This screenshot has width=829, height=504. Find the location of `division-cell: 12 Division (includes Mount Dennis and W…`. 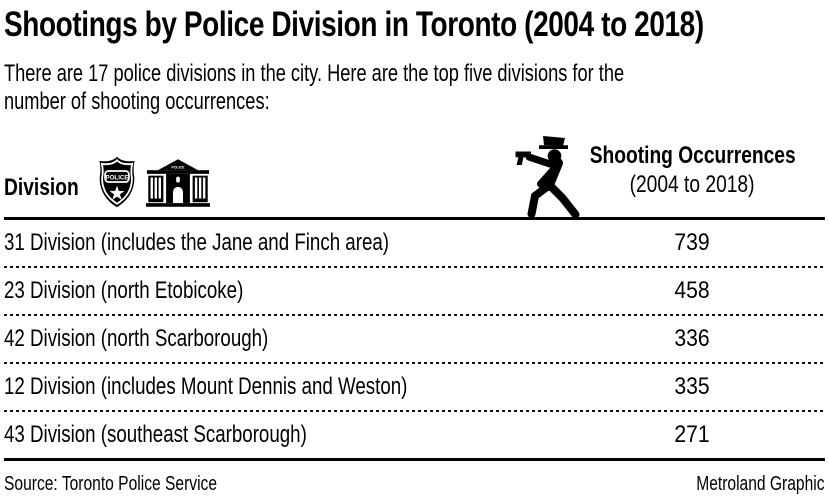

division-cell: 12 Division (includes Mount Dennis and W… is located at coordinates (282, 387).